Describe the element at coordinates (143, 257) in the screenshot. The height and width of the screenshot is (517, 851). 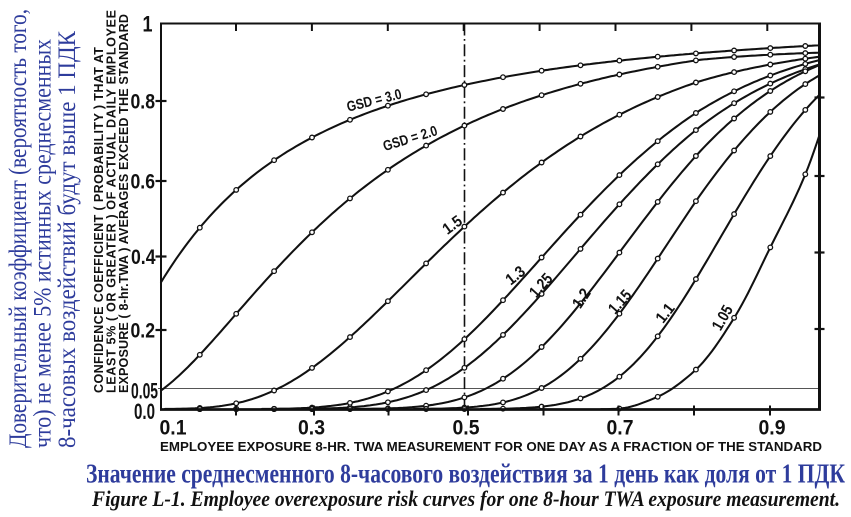
I see `svg-text: 0.4` at that location.